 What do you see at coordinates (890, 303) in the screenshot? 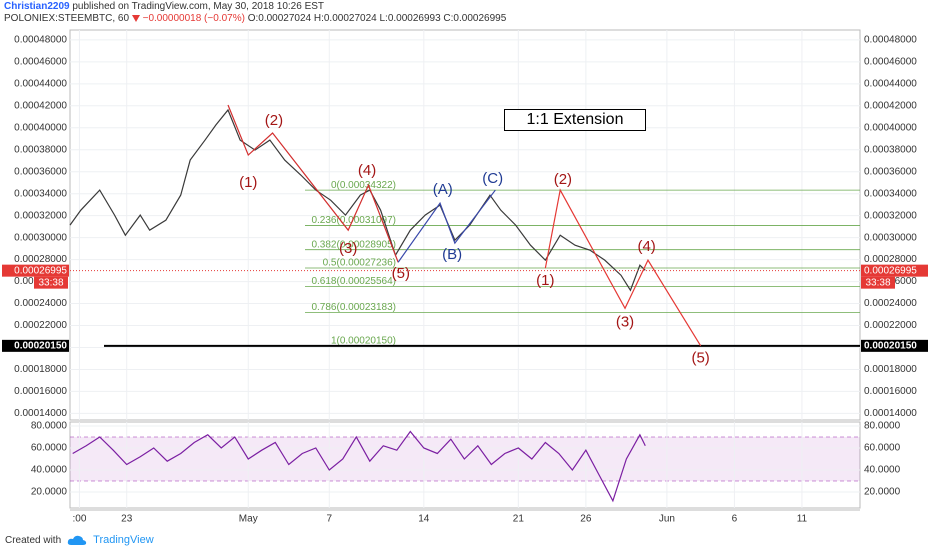
I see `y-tick-label-right: 0.00024000` at bounding box center [890, 303].